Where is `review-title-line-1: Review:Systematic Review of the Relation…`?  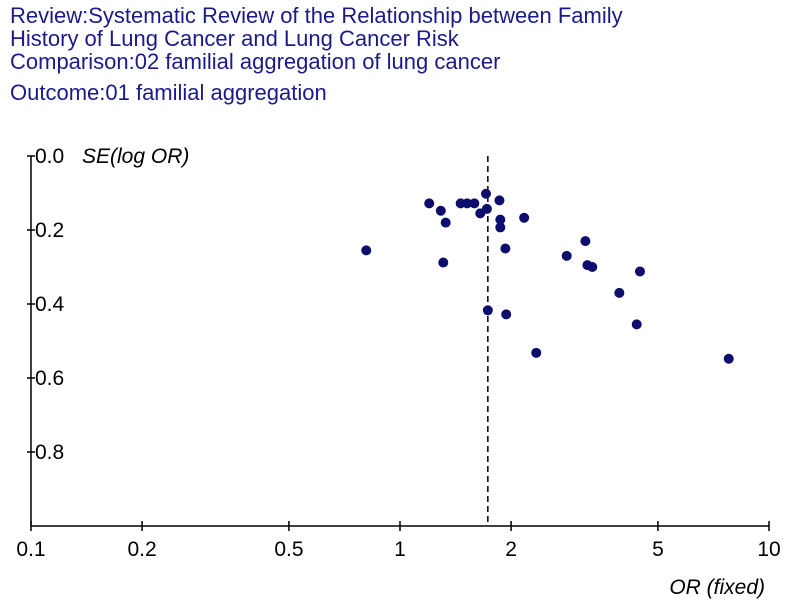
review-title-line-1: Review:Systematic Review of the Relation… is located at coordinates (316, 15).